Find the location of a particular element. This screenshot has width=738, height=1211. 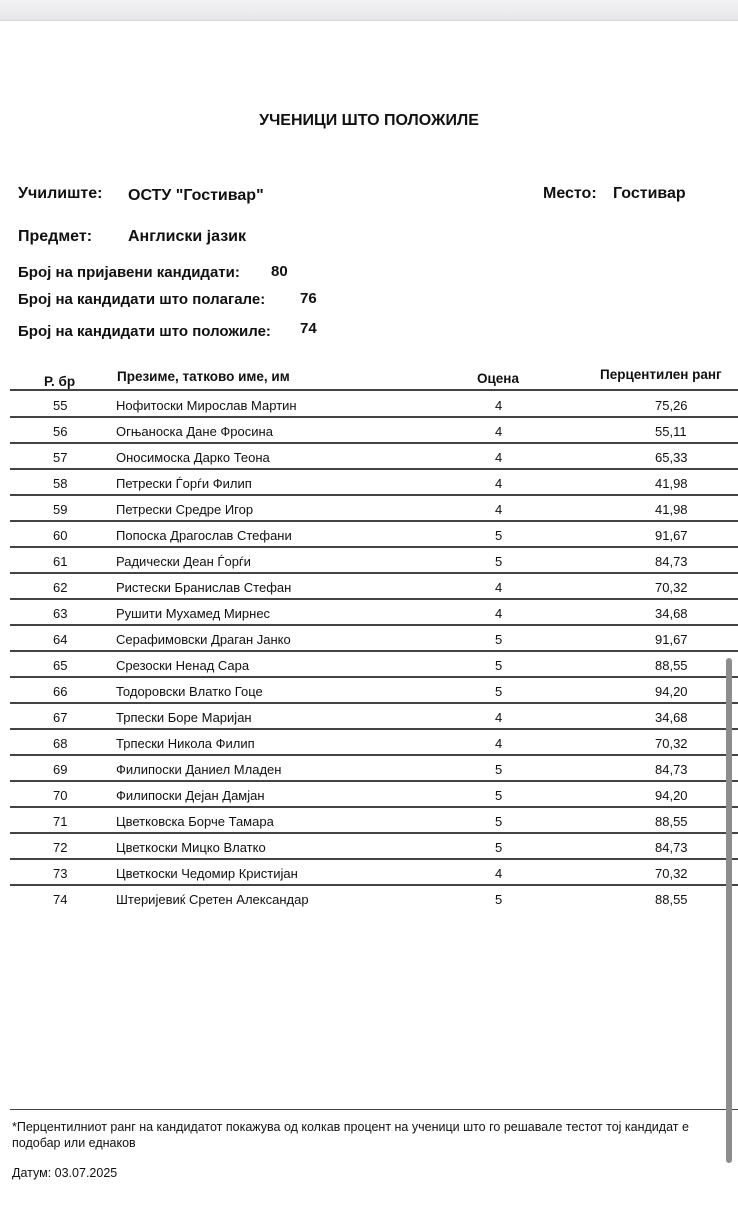

student-name: Серафимовски Драган Јанко is located at coordinates (203, 639).